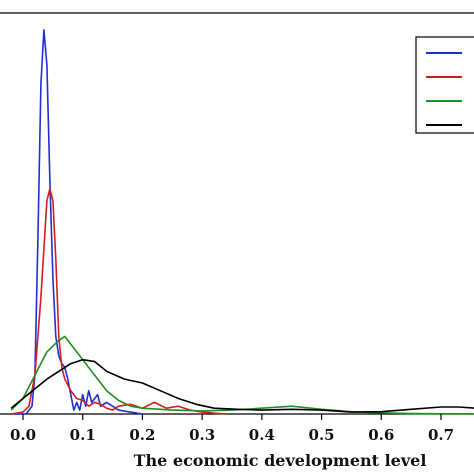 This screenshot has height=474, width=474. Describe the element at coordinates (262, 435) in the screenshot. I see `x-tick-label: 0.4` at that location.